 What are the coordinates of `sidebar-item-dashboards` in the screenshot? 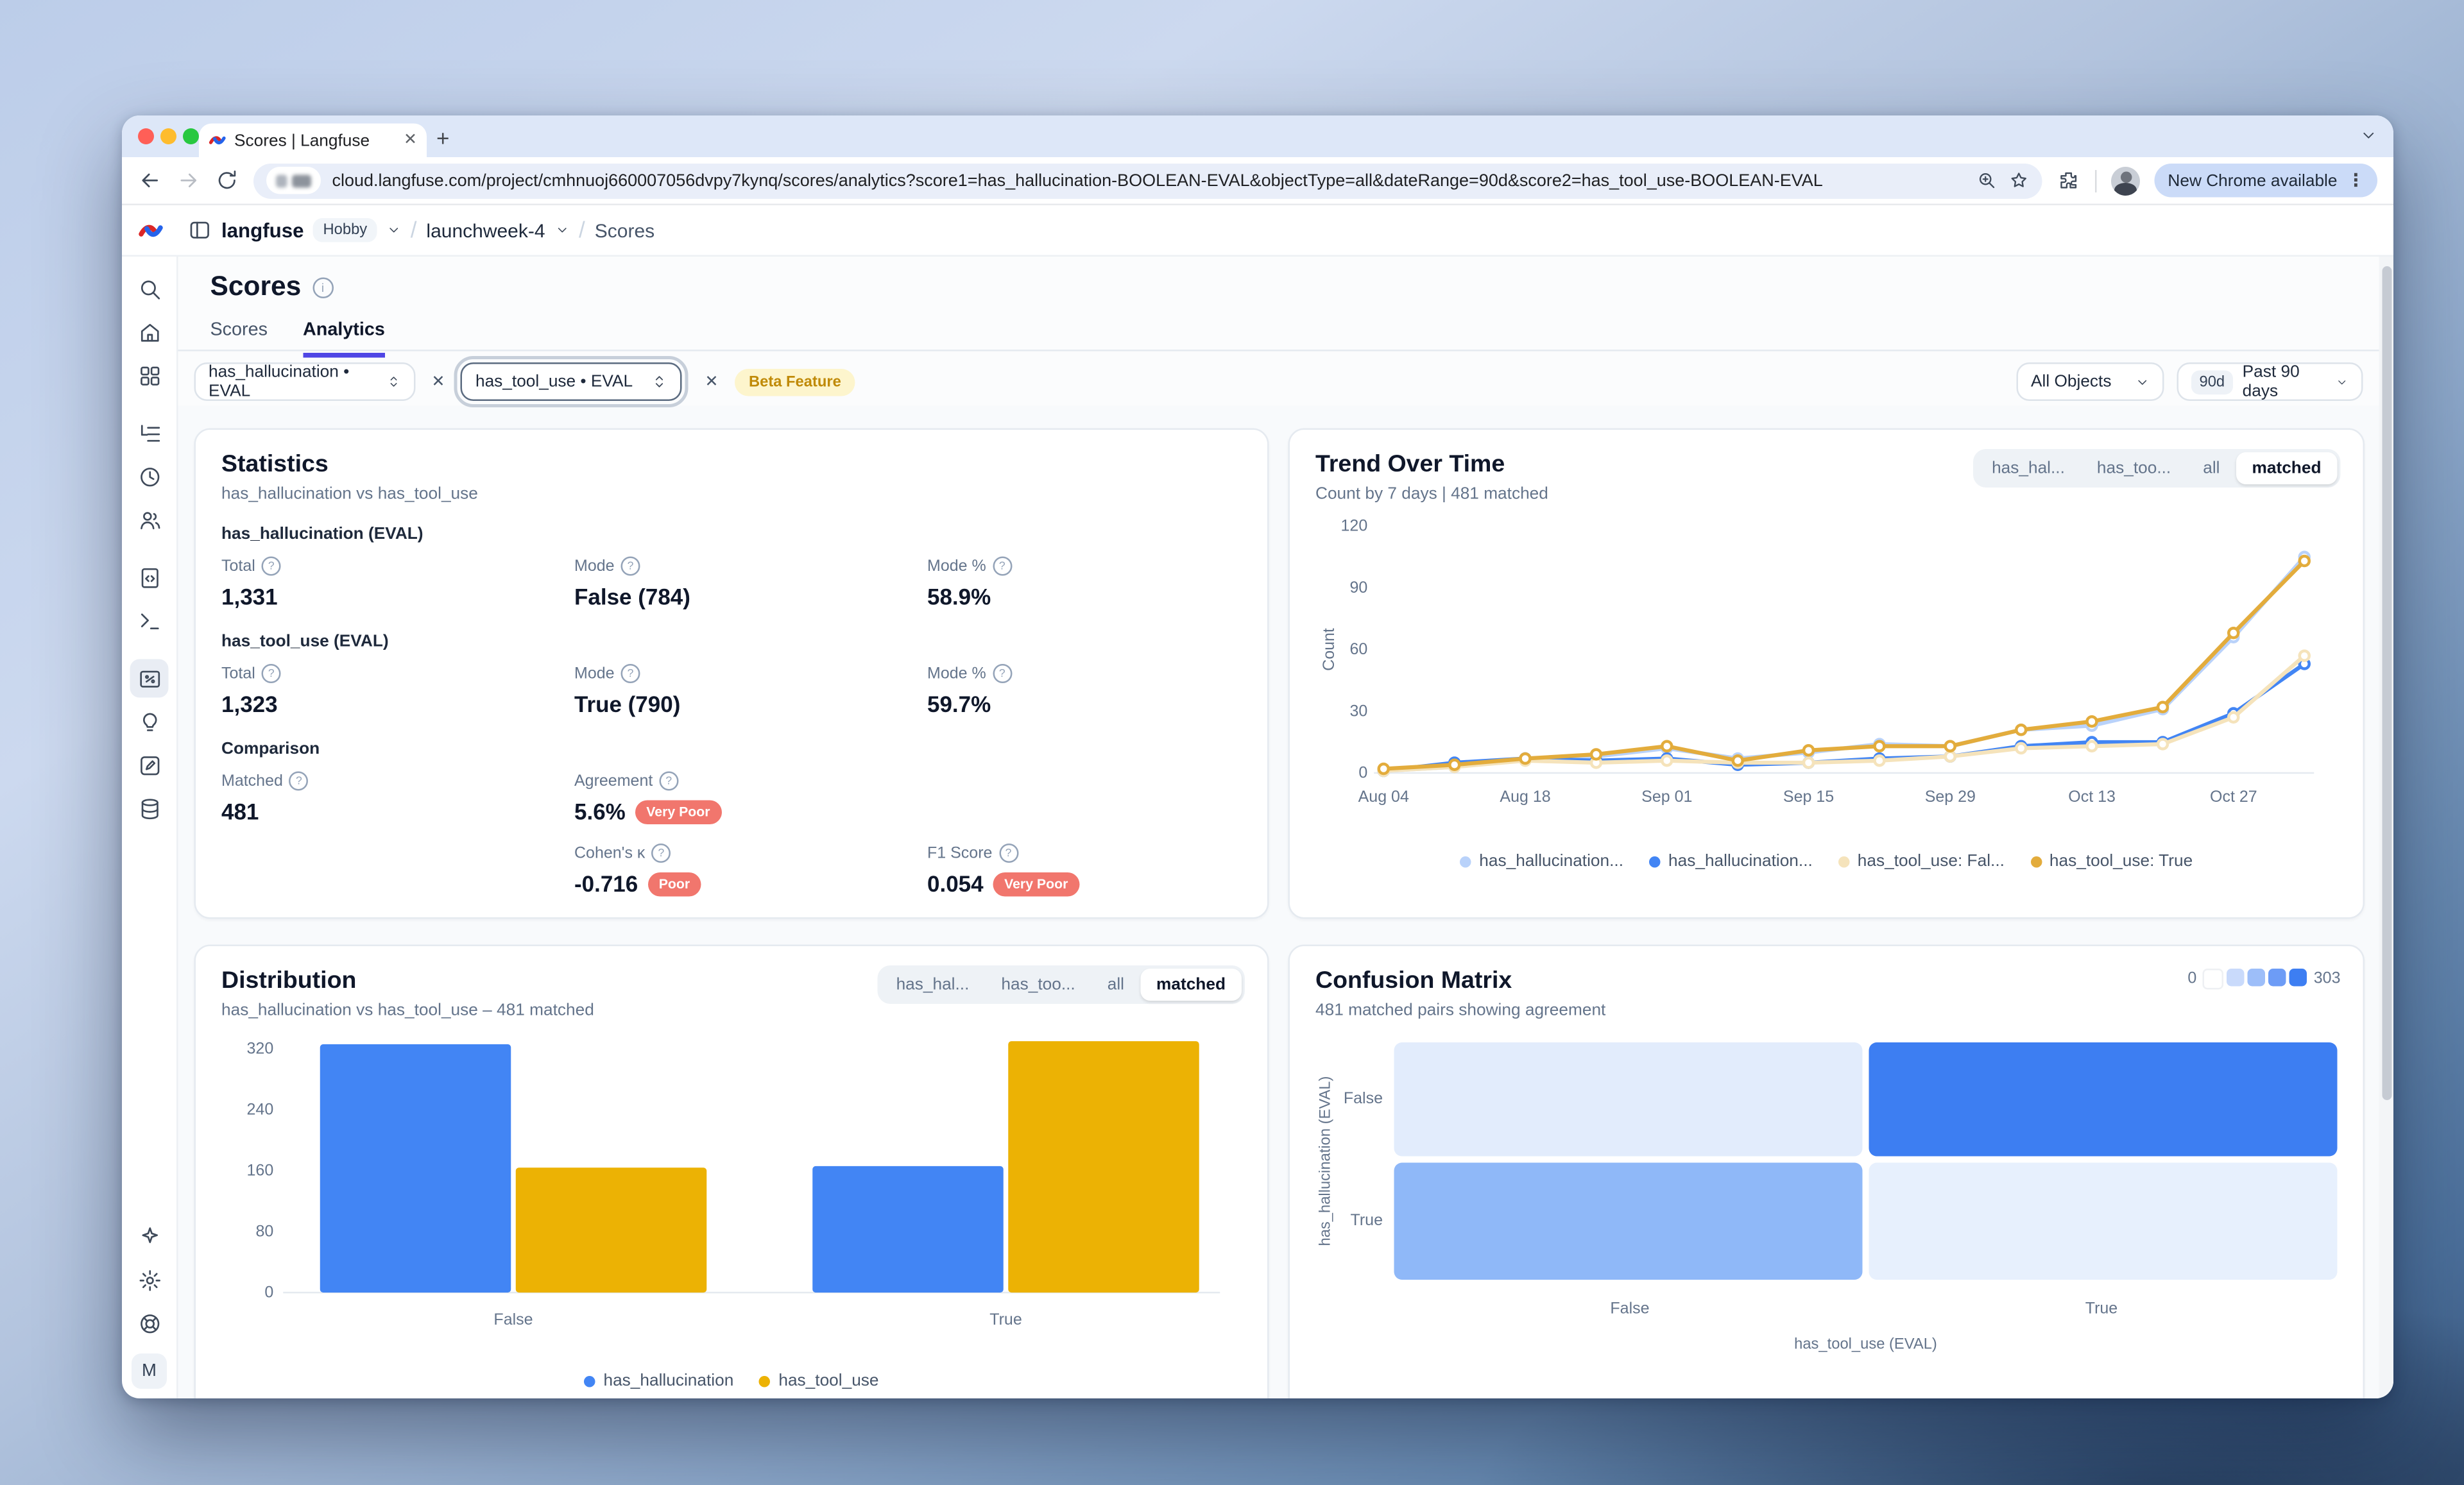 It's located at (150, 375).